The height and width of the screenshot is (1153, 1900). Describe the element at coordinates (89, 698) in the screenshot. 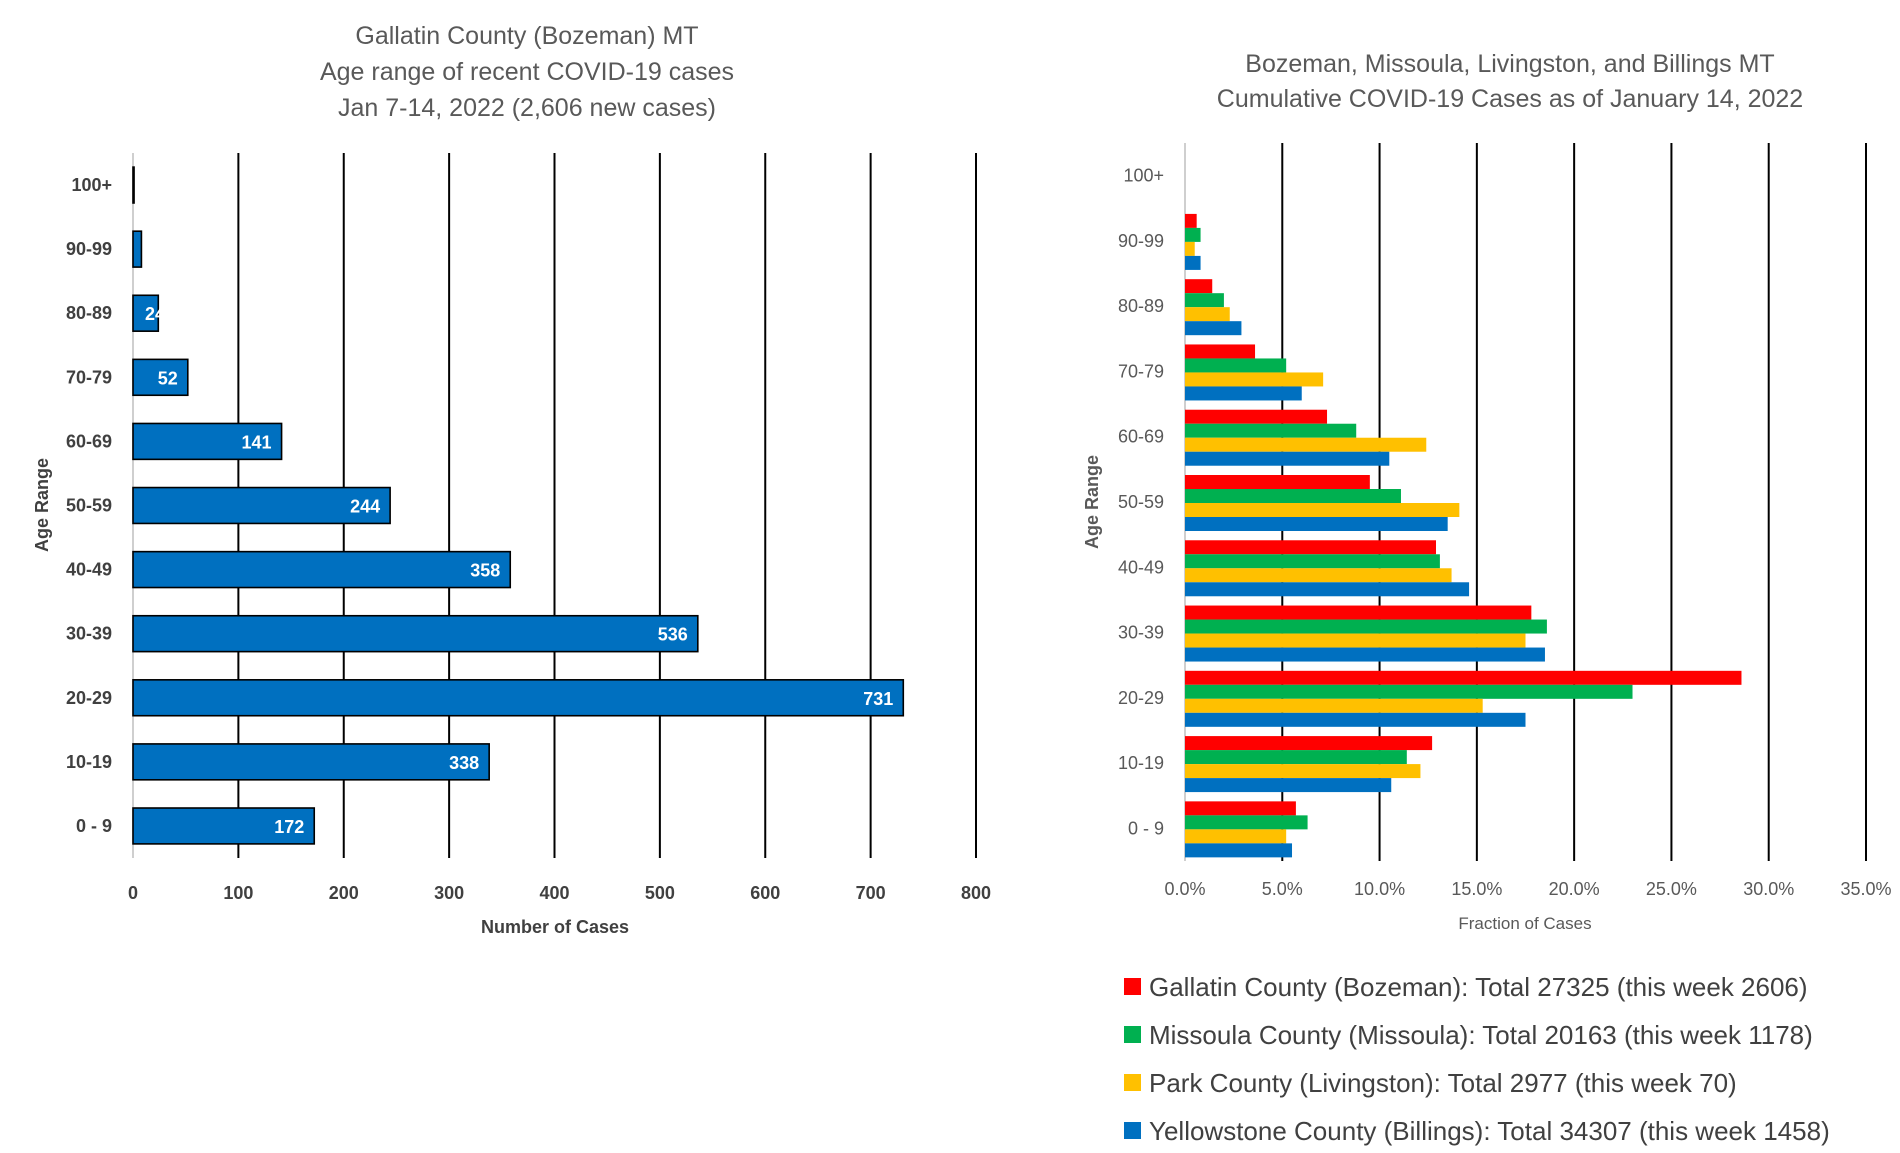

I see `left-y-tick-label: 20-29` at that location.